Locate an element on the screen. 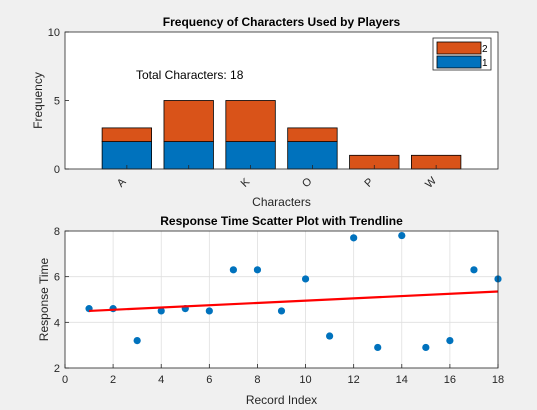  total-characters-annotation: Total Characters: 18 is located at coordinates (190, 75).